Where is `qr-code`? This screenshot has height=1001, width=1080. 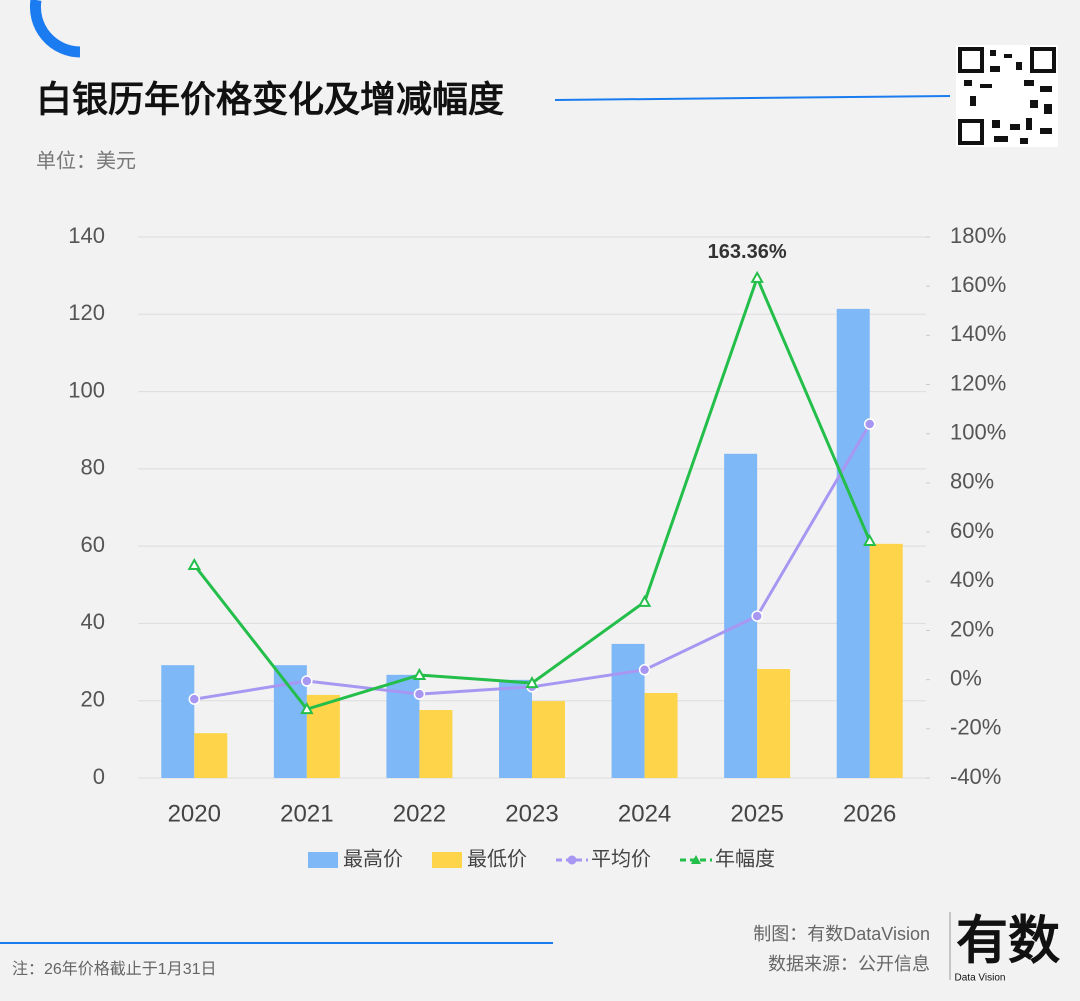 qr-code is located at coordinates (1007, 96).